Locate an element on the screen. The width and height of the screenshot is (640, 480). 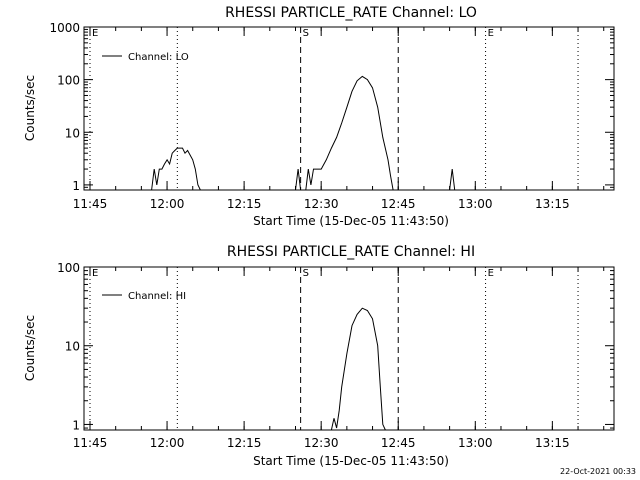
chart-title: RHESSI PARTICLE_RATE Channel: HI is located at coordinates (351, 252).